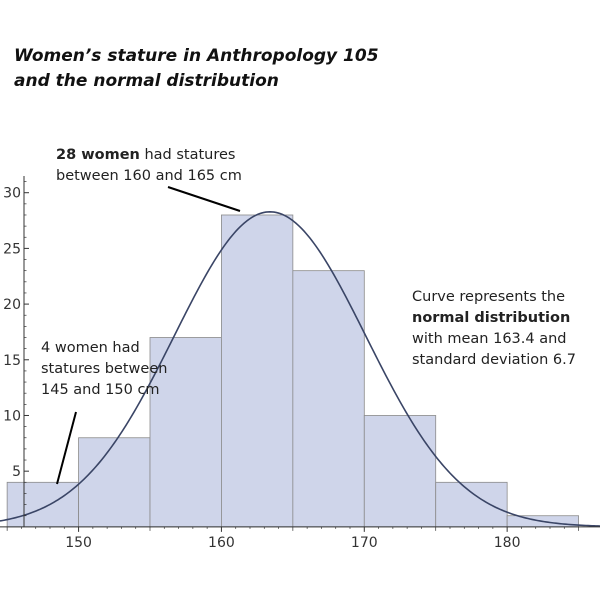 This screenshot has height=600, width=600. I want to click on annotation-max-bin-line-1: 28 women had statures, so click(149, 155).